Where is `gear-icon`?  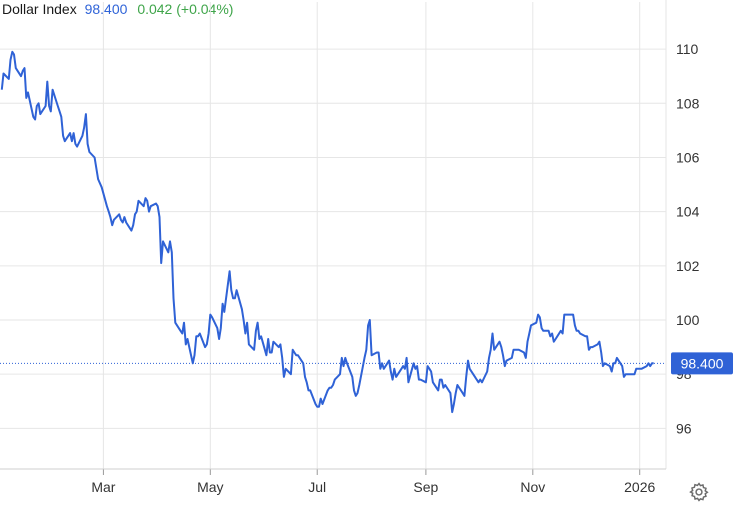 gear-icon is located at coordinates (699, 492).